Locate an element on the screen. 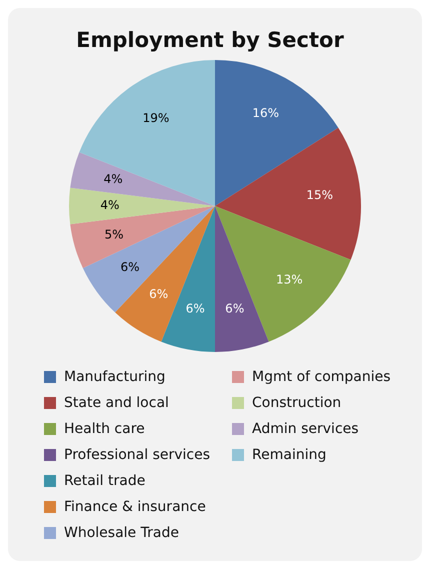  data-label: 15% is located at coordinates (319, 195).